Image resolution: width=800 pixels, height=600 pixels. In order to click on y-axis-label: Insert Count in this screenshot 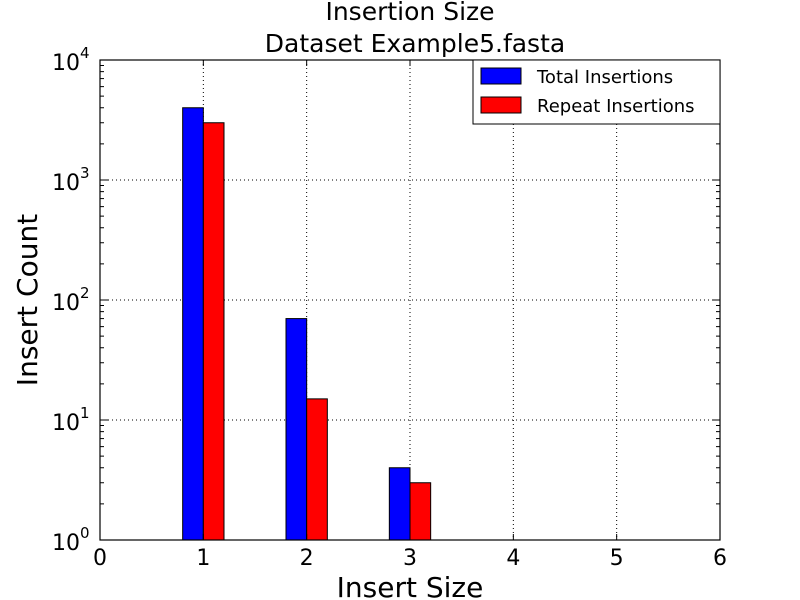, I will do `click(27, 300)`.